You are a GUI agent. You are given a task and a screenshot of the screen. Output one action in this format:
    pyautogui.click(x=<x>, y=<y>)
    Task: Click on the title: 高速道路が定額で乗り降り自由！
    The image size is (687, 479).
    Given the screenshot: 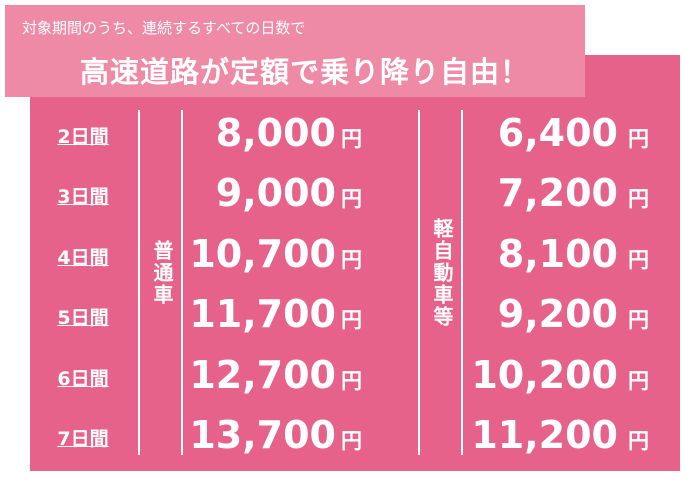 What is the action you would take?
    pyautogui.click(x=305, y=72)
    